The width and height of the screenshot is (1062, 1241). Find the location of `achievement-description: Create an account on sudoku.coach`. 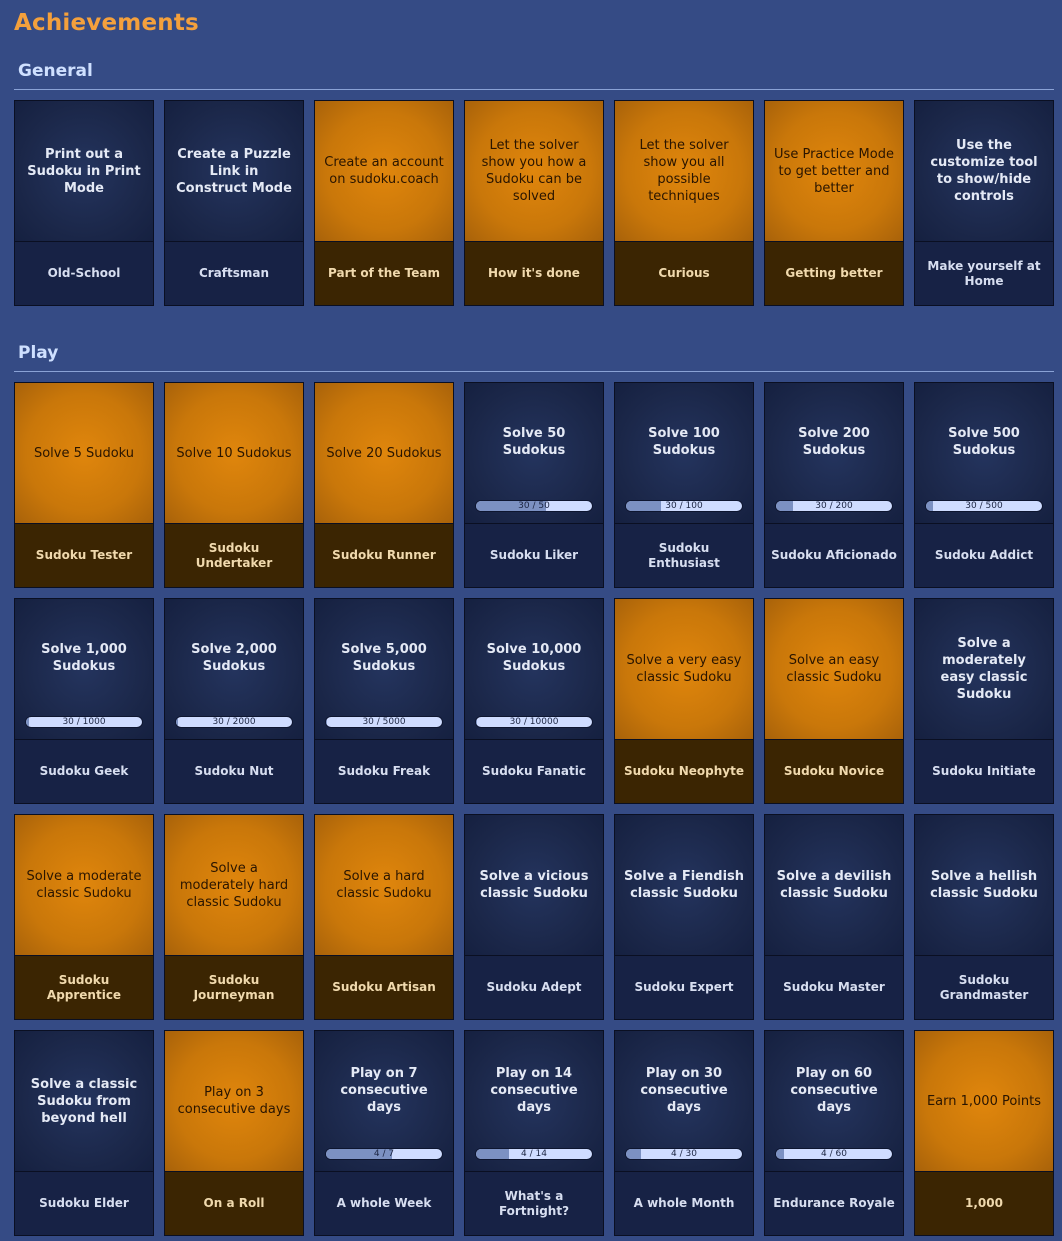

achievement-description: Create an account on sudoku.coach is located at coordinates (384, 171).